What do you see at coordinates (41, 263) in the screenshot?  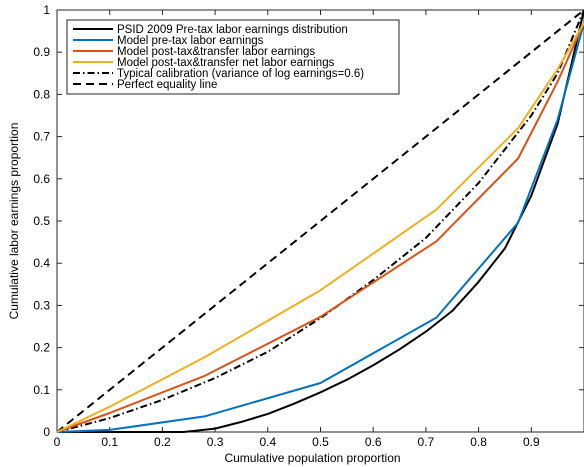 I see `y-tick-label: 0.4` at bounding box center [41, 263].